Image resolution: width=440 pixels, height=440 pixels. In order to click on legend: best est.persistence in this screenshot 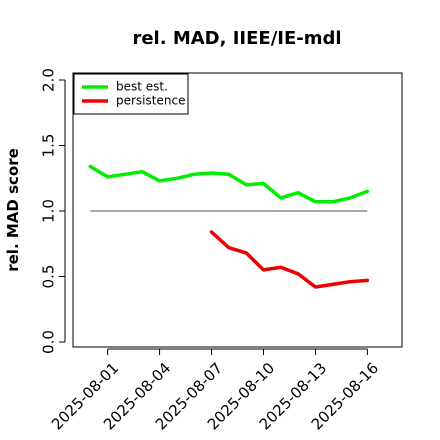, I will do `click(131, 94)`.